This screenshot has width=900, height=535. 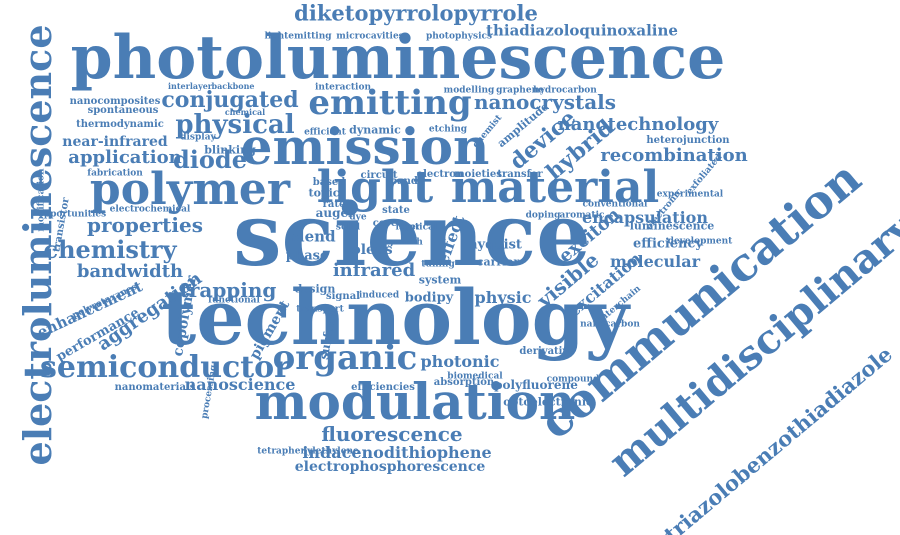 I want to click on word: material, so click(x=555, y=187).